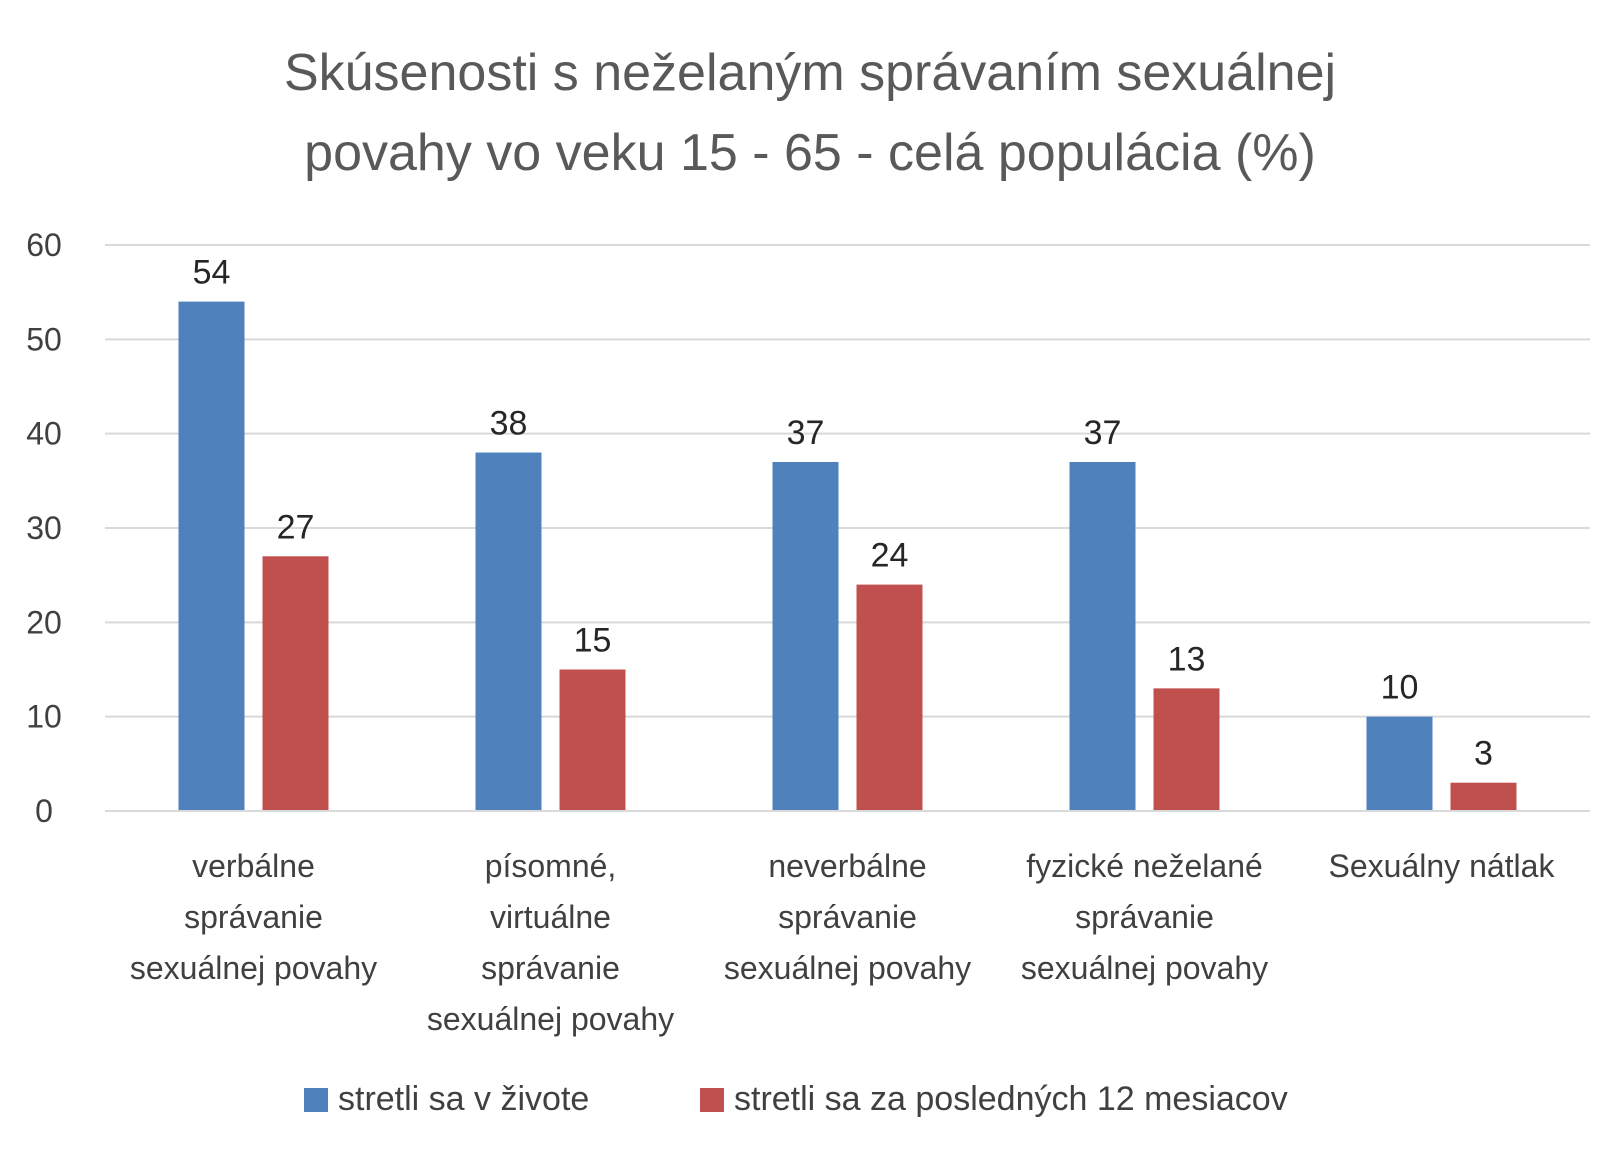 Image resolution: width=1620 pixels, height=1168 pixels. I want to click on x-category-label: Sexuálny nátlak, so click(1442, 866).